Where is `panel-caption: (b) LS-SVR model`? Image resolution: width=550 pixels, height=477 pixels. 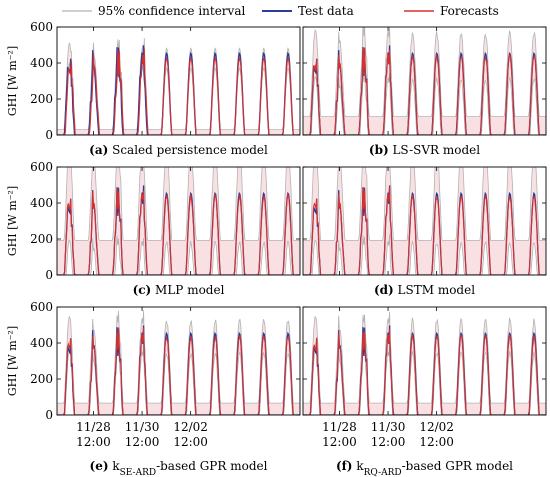 panel-caption: (b) LS-SVR model is located at coordinates (424, 150).